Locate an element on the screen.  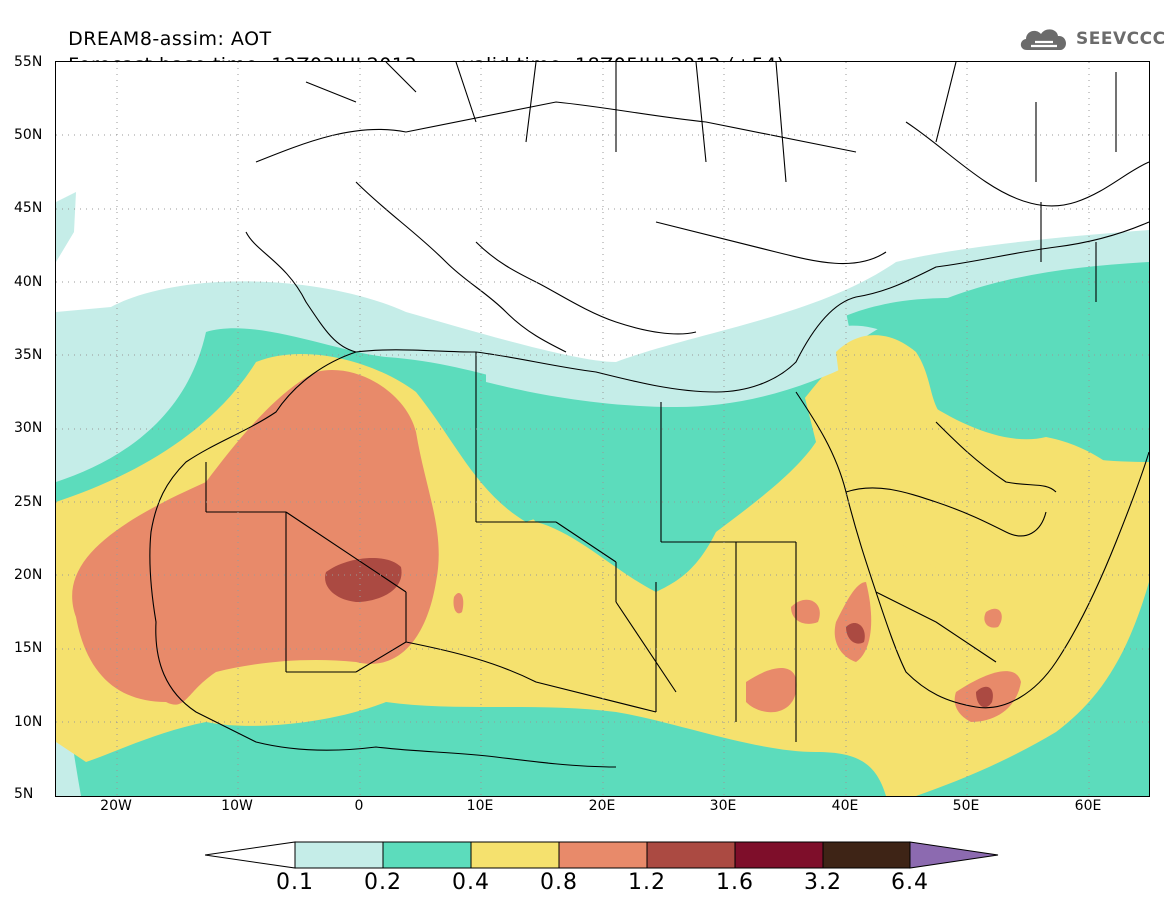
colorbar-label: 6.4 is located at coordinates (910, 882).